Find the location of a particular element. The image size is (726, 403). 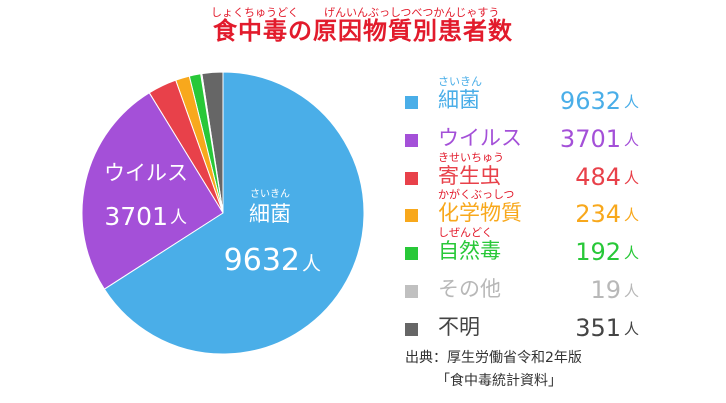

legend-label: 自然毒 is located at coordinates (469, 251).